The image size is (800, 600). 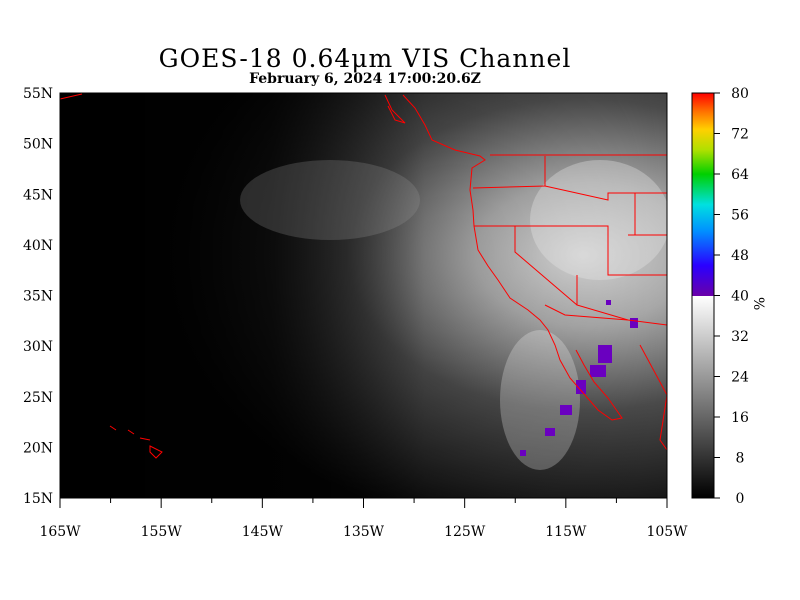 I want to click on lat-tick-label: 15N, so click(x=38, y=499).